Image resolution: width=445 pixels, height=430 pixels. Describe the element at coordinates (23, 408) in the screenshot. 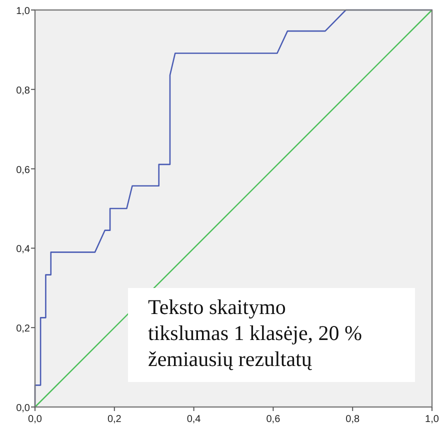

I see `y-tick-label: 0,0` at that location.